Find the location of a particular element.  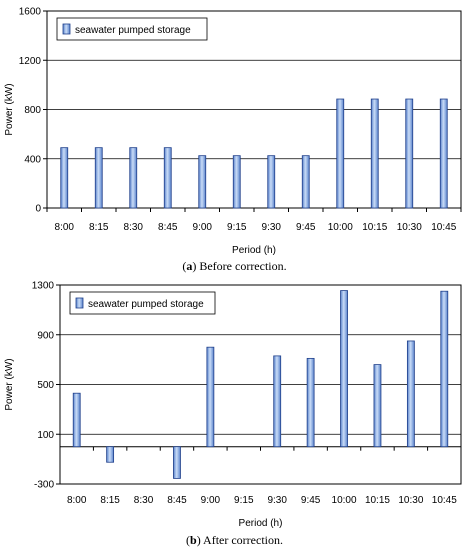

caption-b-label: b is located at coordinates (193, 540).